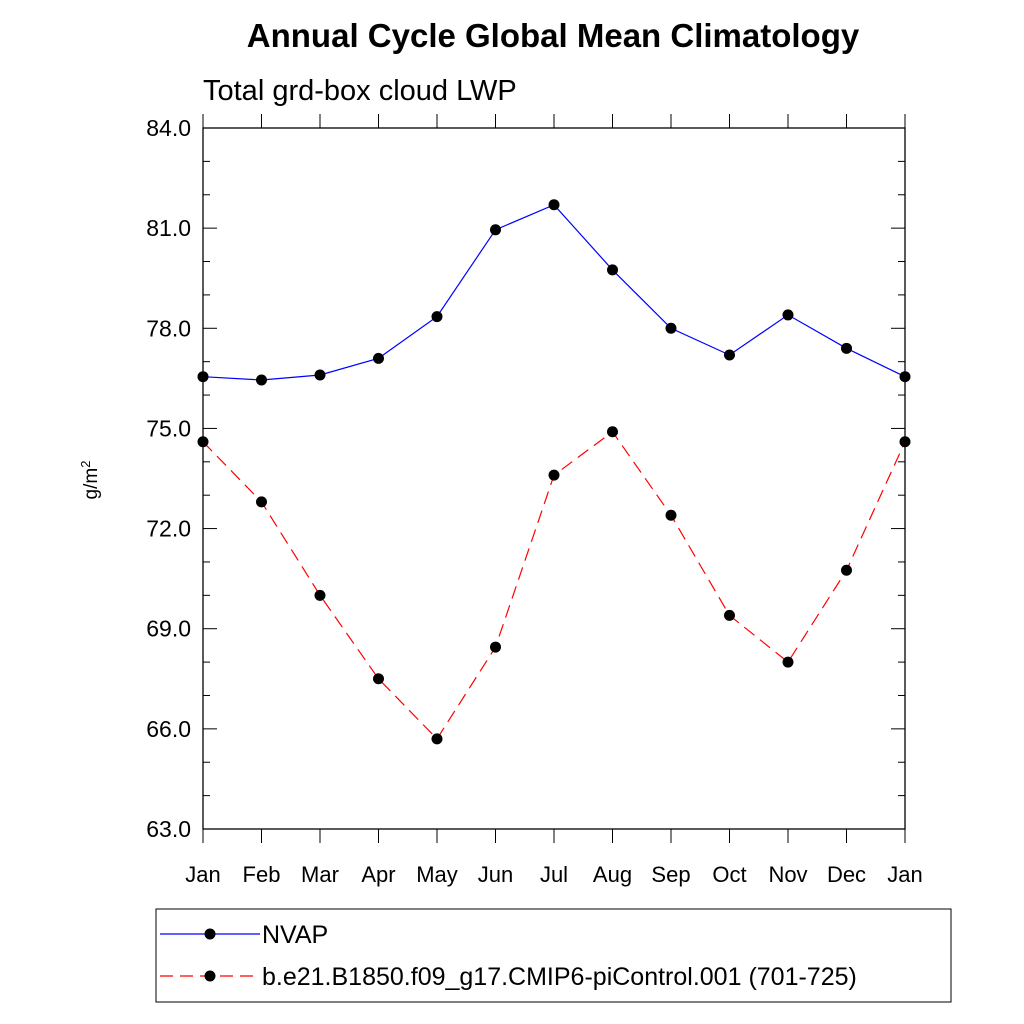 Image resolution: width=1024 pixels, height=1024 pixels. I want to click on y-tick-labels: 63.0 66.0 69.0 72.0 75.0 78.0 81.0 84.0, so click(168, 478).